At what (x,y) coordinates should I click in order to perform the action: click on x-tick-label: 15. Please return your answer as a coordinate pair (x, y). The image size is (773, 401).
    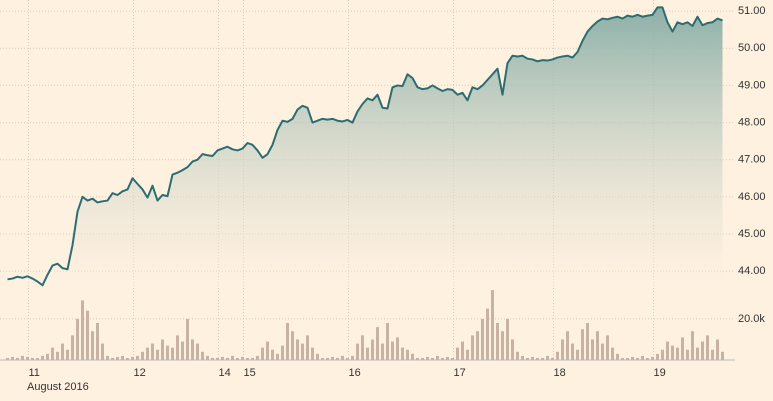
    Looking at the image, I should click on (250, 373).